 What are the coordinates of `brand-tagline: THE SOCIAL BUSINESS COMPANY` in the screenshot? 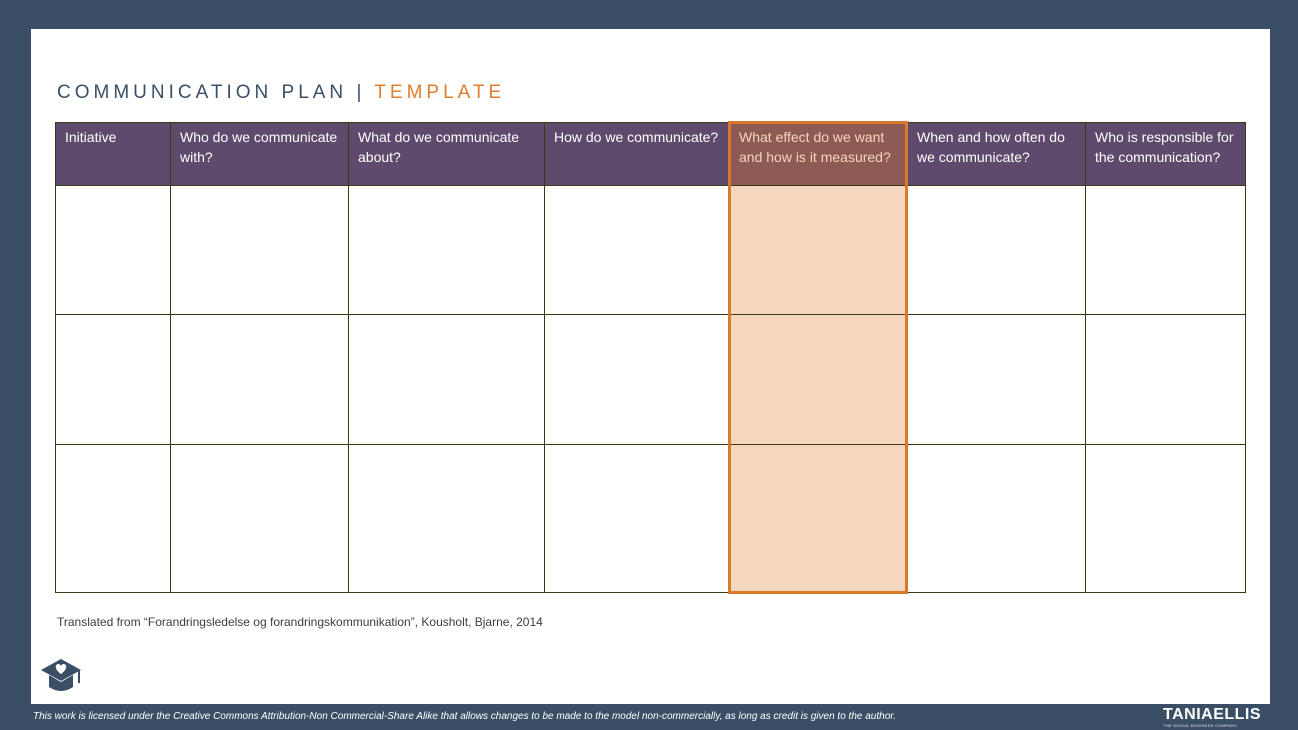 It's located at (1200, 725).